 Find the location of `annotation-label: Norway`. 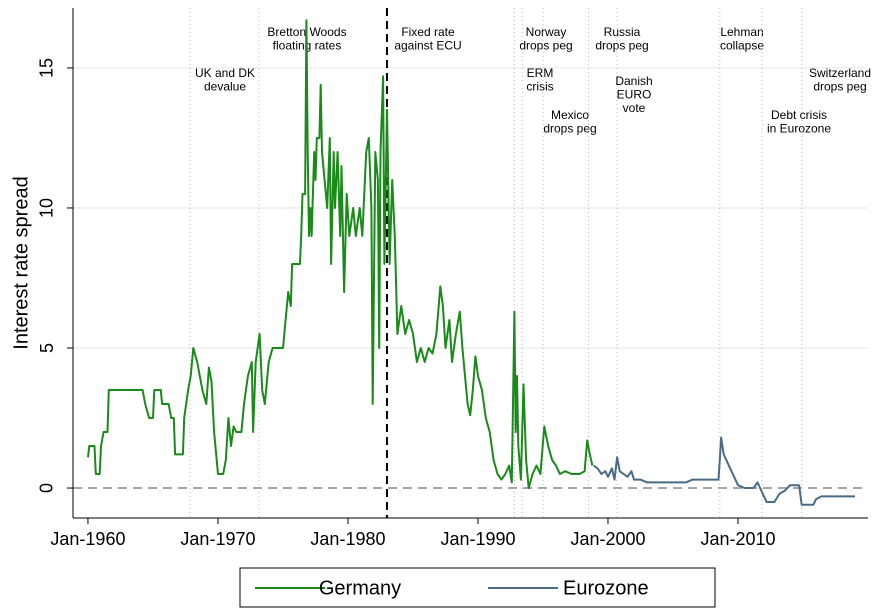

annotation-label: Norway is located at coordinates (546, 32).